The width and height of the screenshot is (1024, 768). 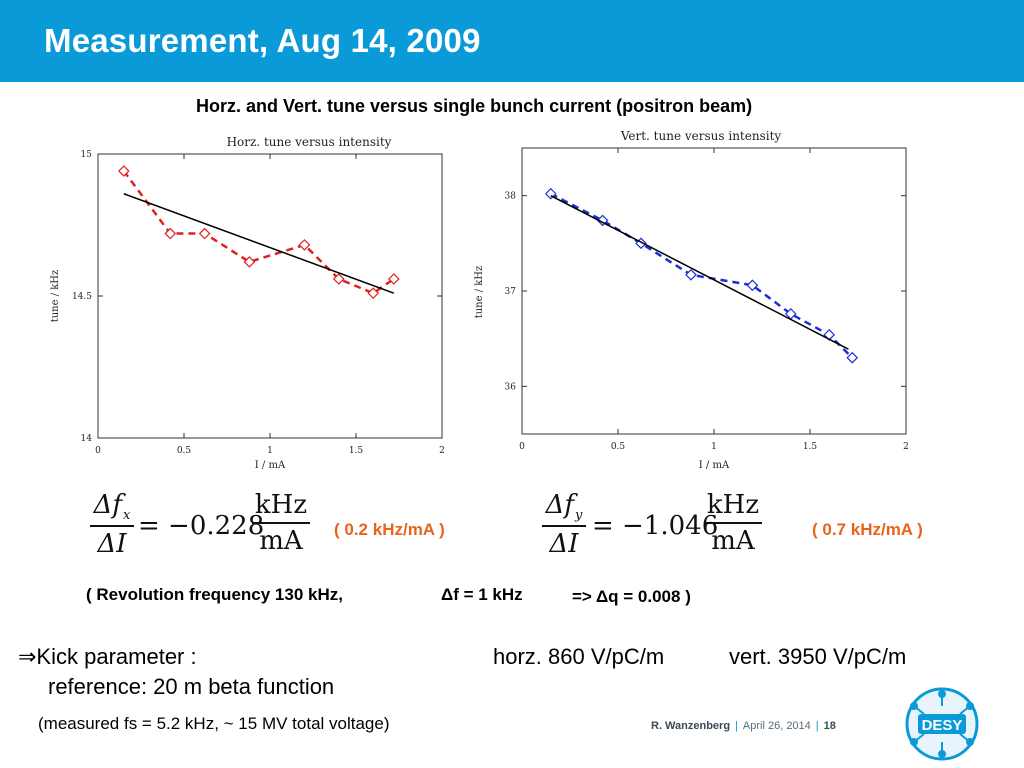 I want to click on y-tick-label: 38, so click(x=511, y=197).